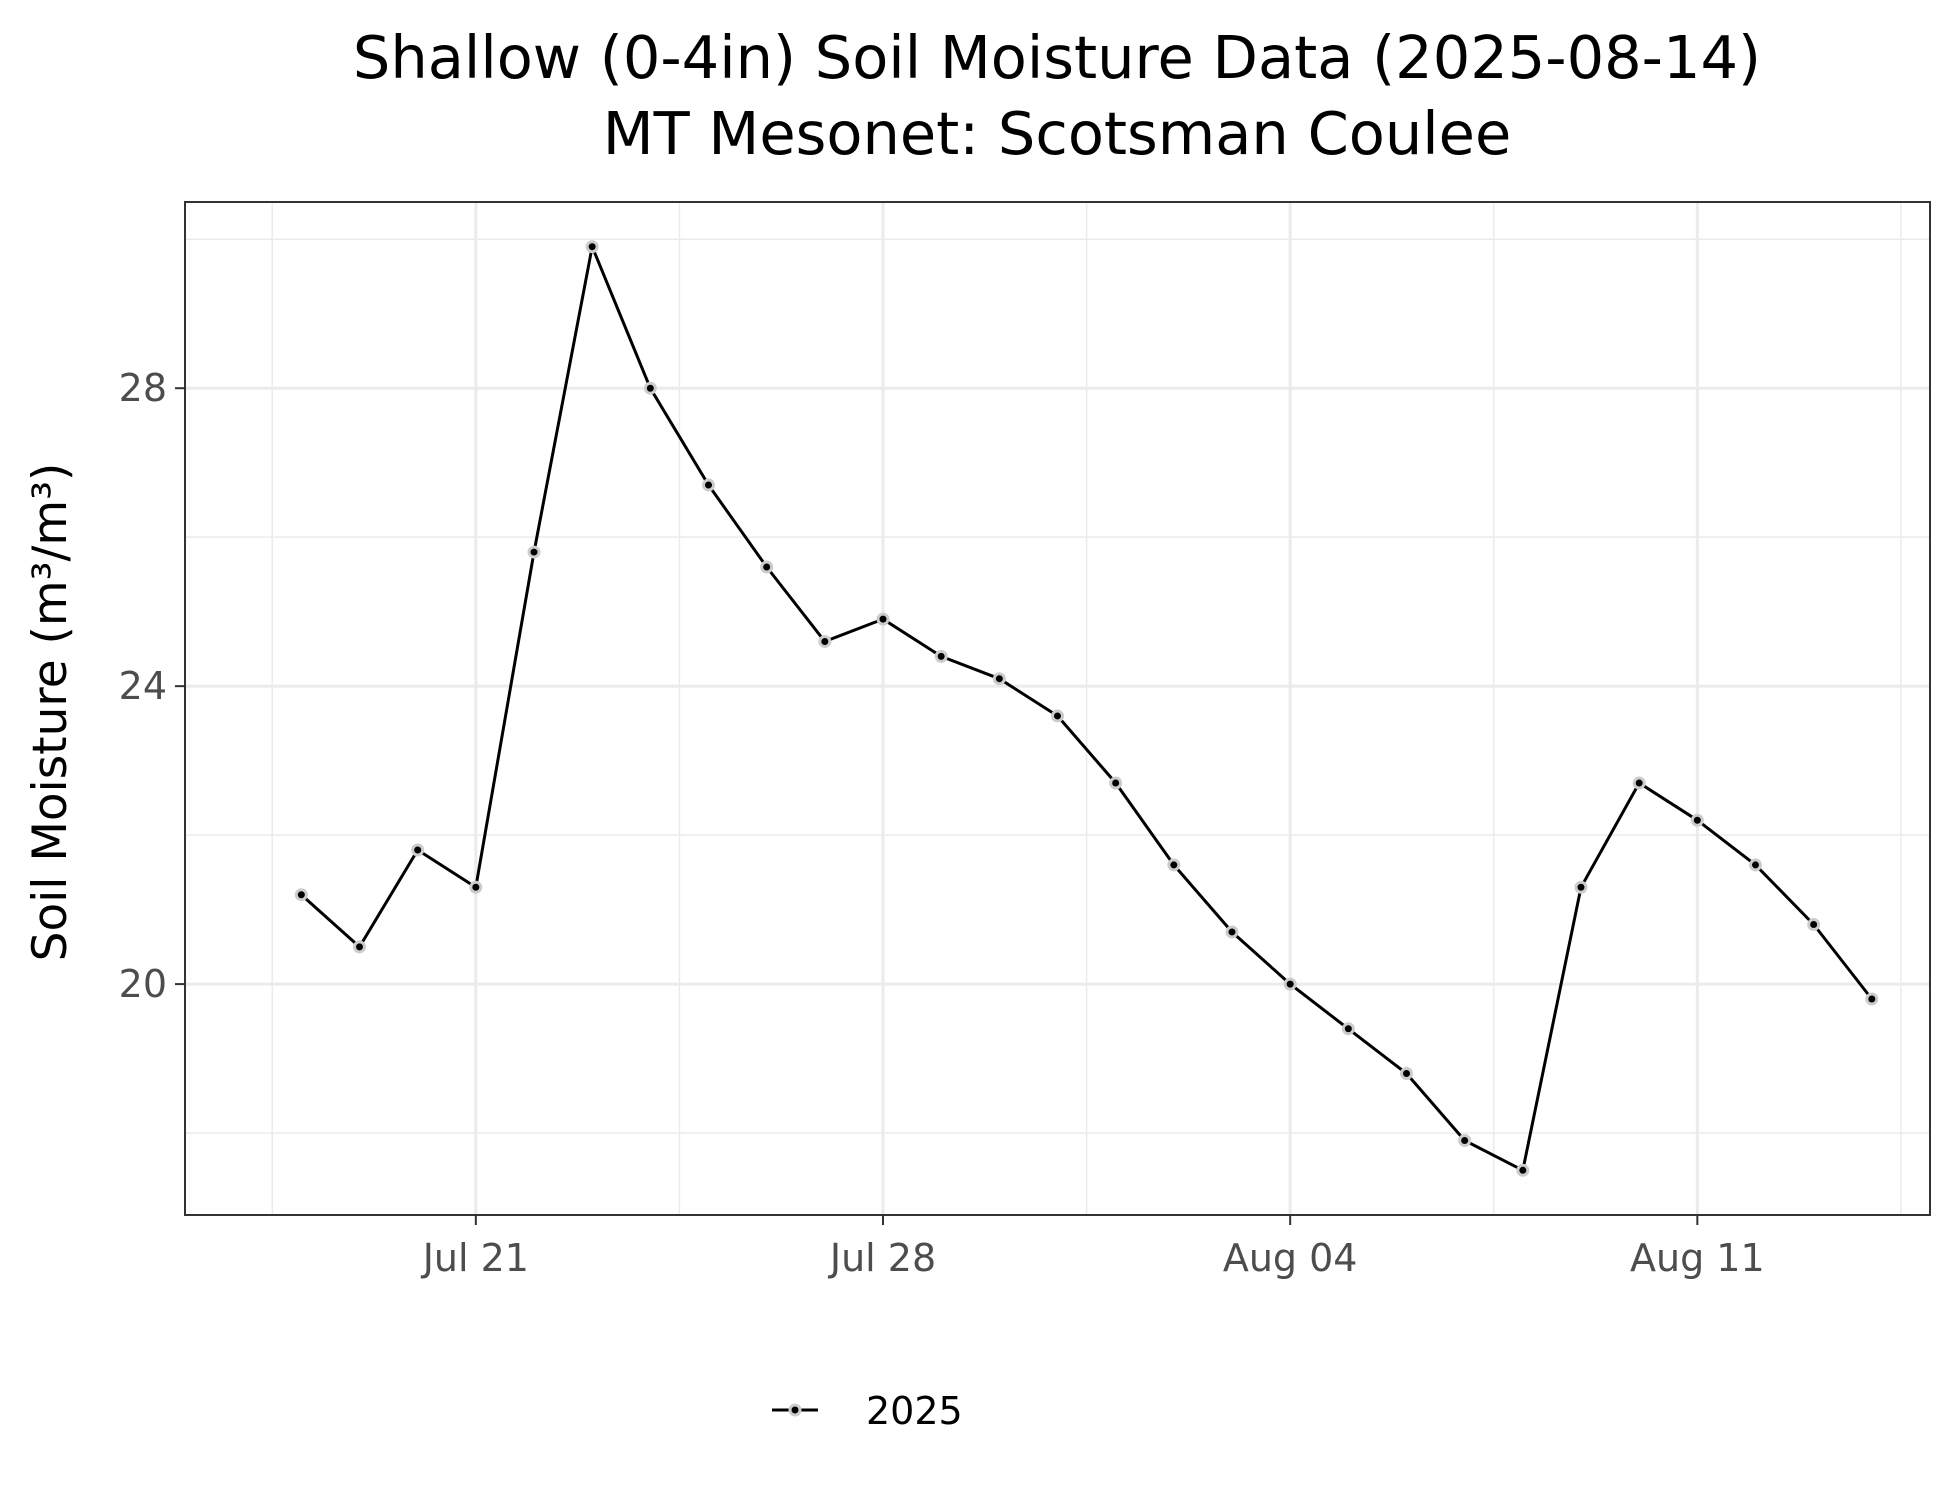 Image resolution: width=1950 pixels, height=1500 pixels. I want to click on y-axis-label: Soil Moisture (m³/m³), so click(50, 712).